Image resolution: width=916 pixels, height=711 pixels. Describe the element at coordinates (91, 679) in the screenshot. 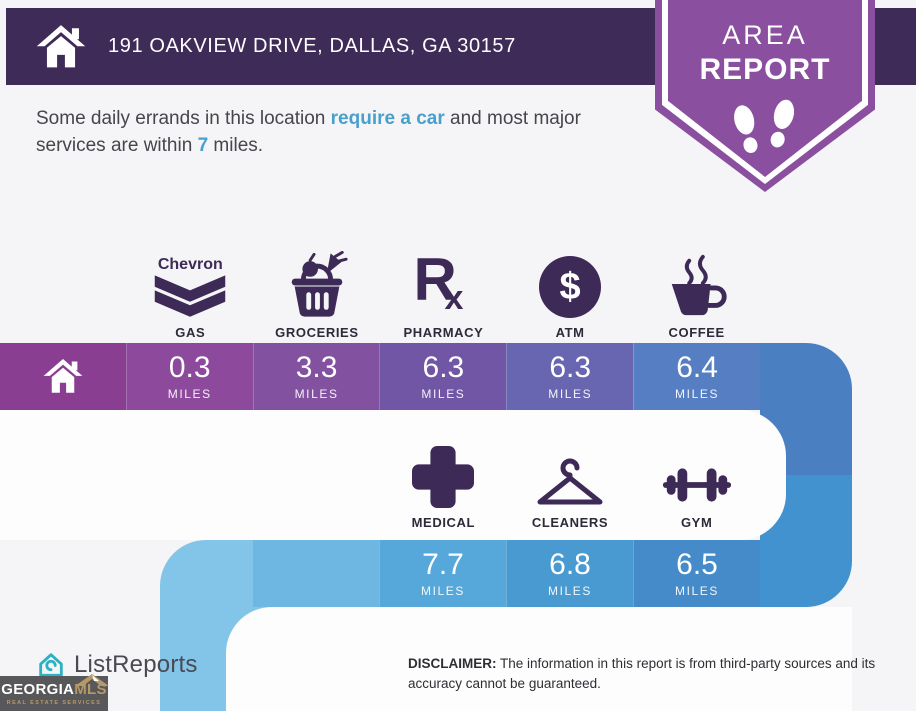

I see `mls-swoosh-icon` at that location.